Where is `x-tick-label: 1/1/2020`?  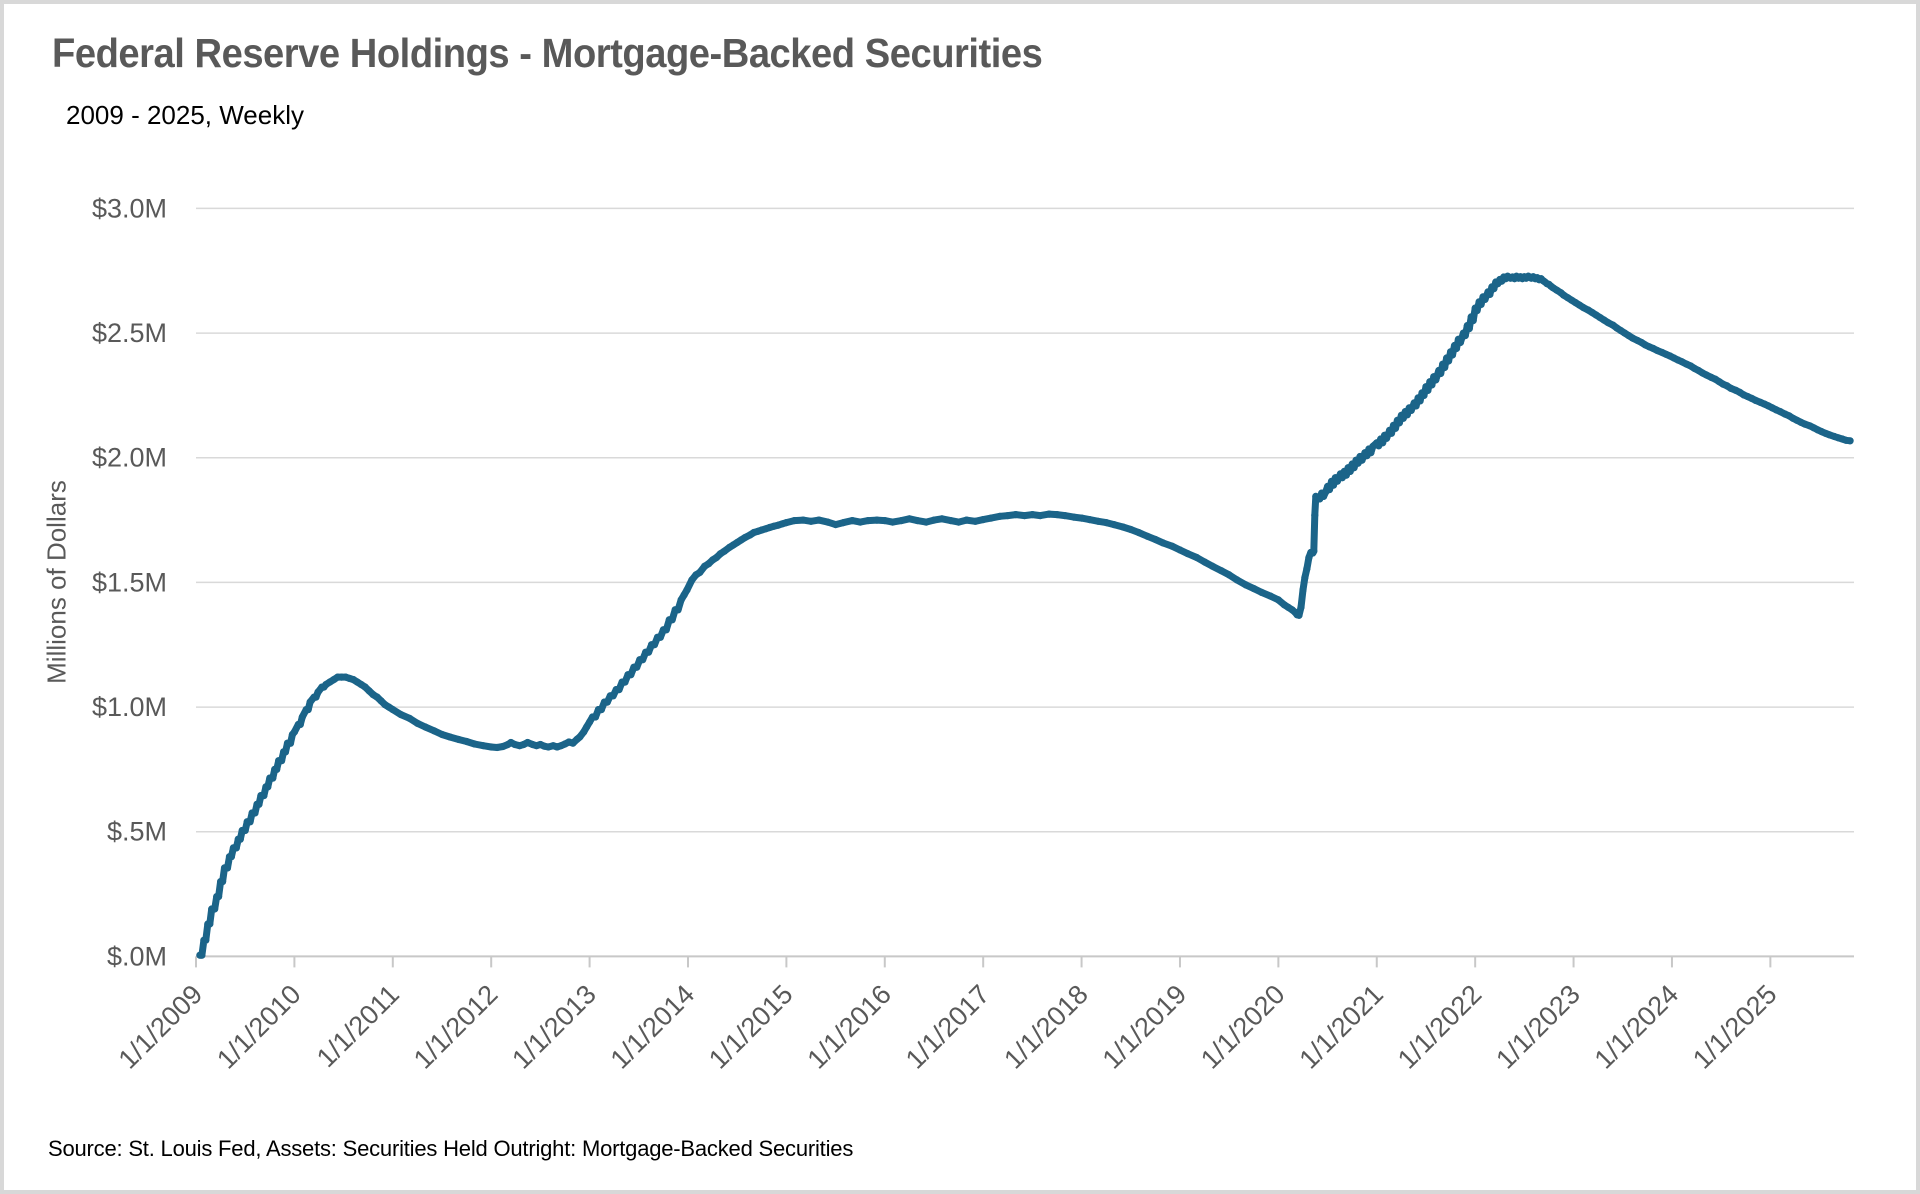
x-tick-label: 1/1/2020 is located at coordinates (1243, 1027).